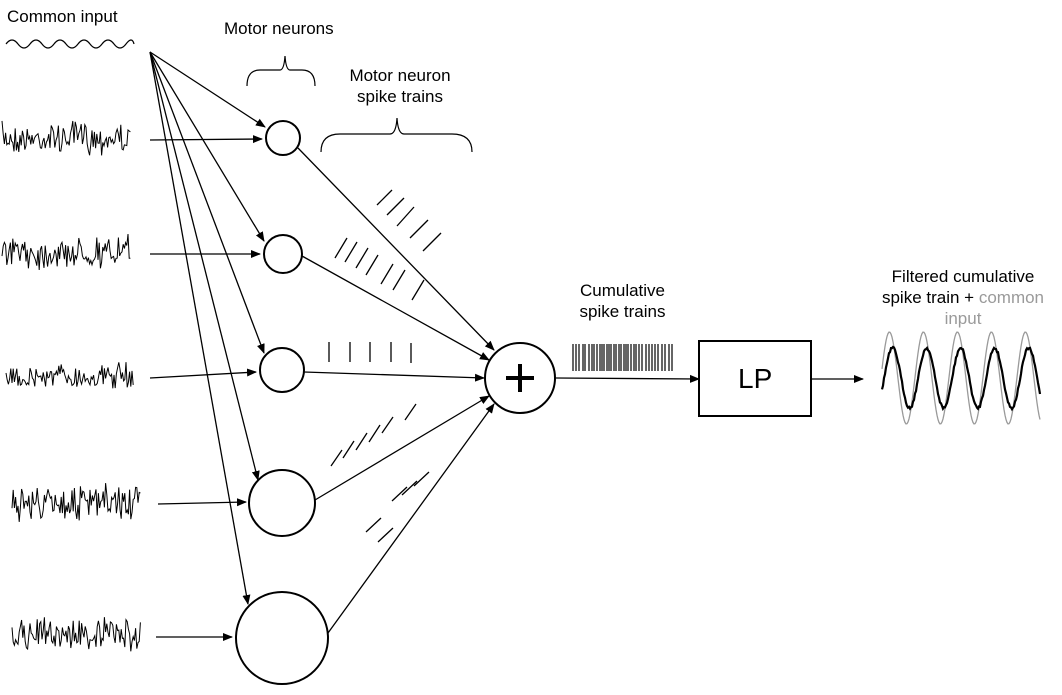 This screenshot has height=695, width=1062. What do you see at coordinates (279, 28) in the screenshot?
I see `motor-neurons-label: Motor neurons` at bounding box center [279, 28].